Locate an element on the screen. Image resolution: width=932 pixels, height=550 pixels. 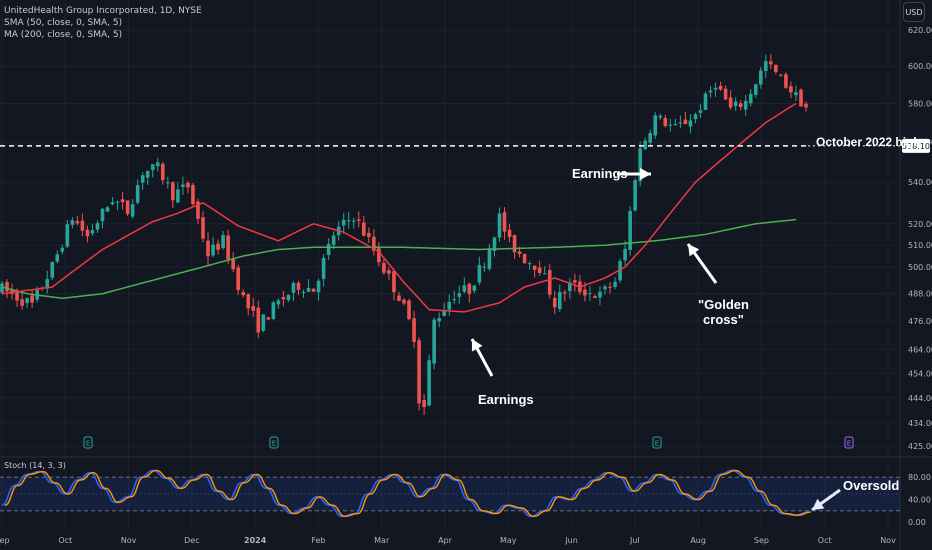
price-tick-label: 434.00 is located at coordinates (920, 423).